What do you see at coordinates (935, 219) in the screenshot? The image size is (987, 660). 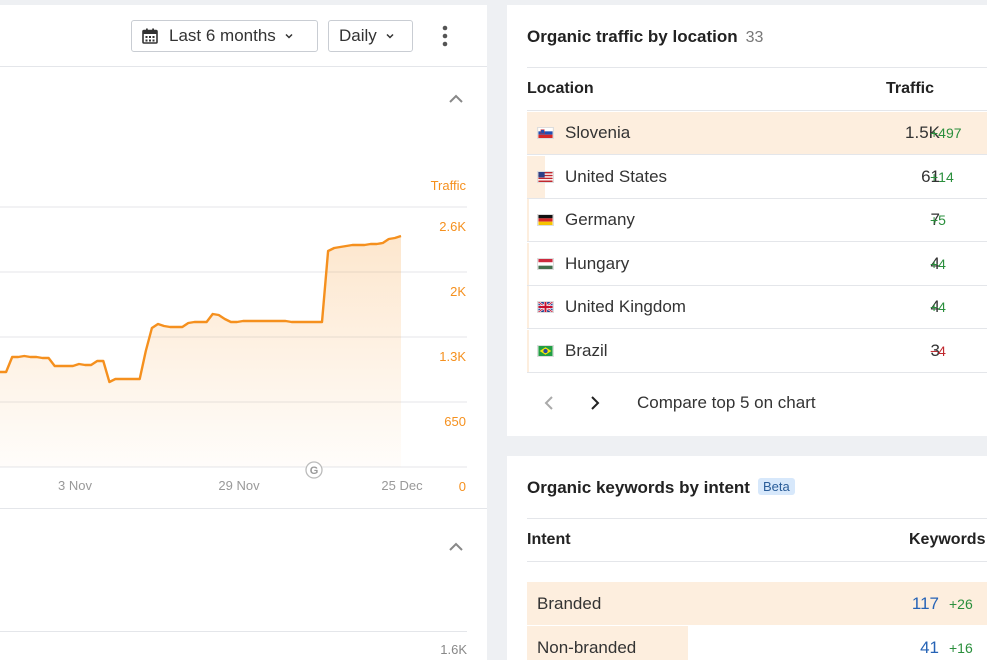 I see `traffic-value: 7` at bounding box center [935, 219].